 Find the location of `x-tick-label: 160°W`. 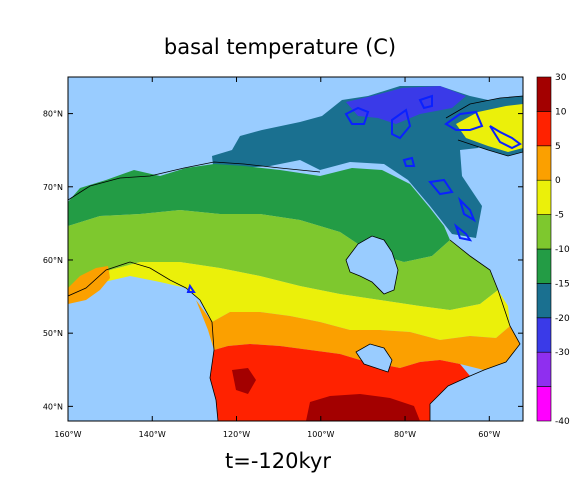

x-tick-label: 160°W is located at coordinates (67, 434).